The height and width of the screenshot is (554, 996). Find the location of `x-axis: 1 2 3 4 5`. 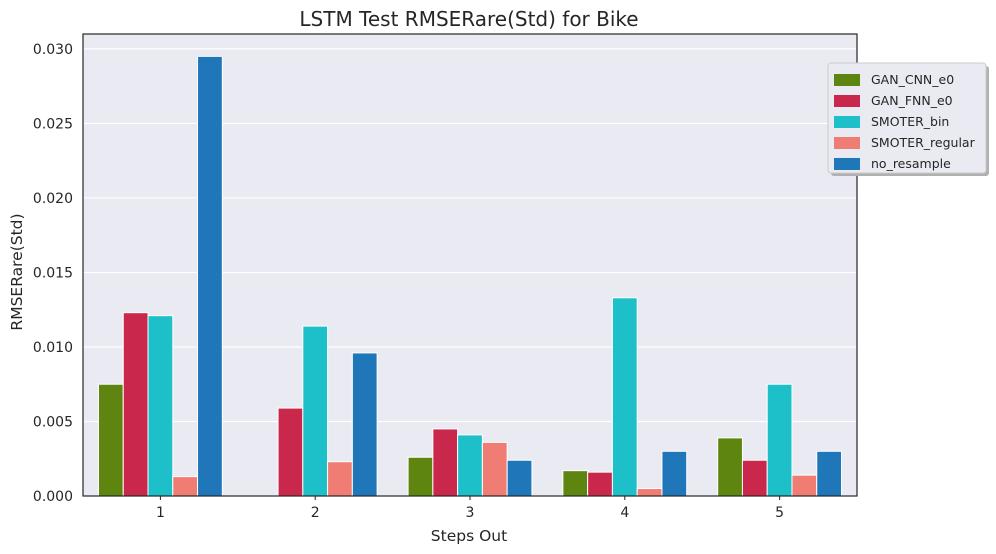

x-axis: 1 2 3 4 5 is located at coordinates (470, 508).